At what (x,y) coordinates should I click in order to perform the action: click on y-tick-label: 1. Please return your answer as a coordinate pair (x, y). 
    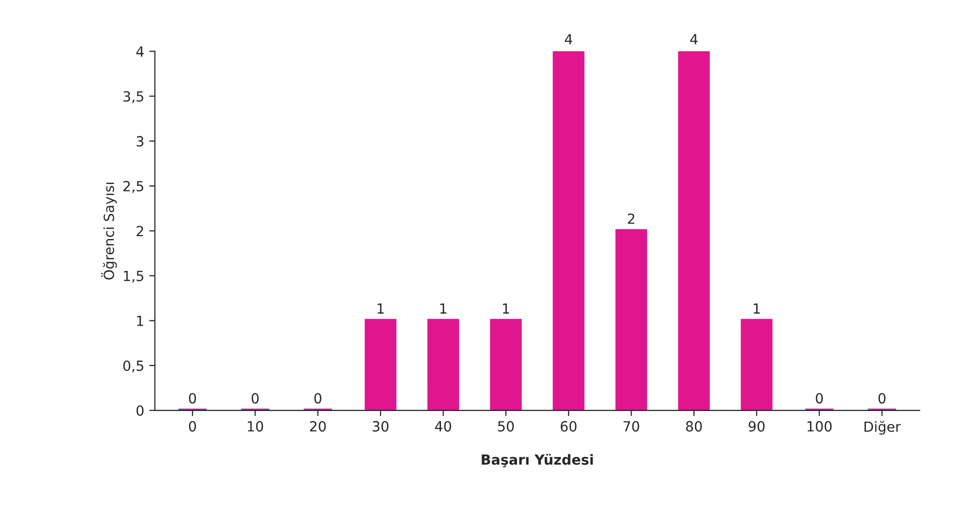
    Looking at the image, I should click on (140, 321).